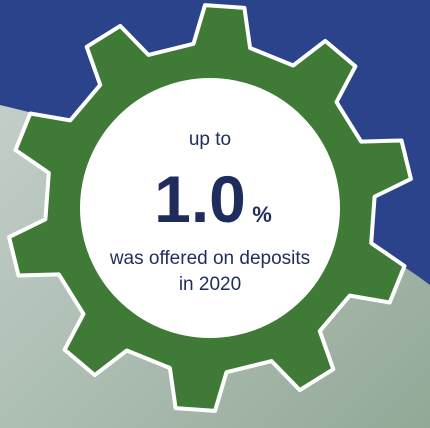 The width and height of the screenshot is (430, 428). I want to click on intro-text: up to, so click(210, 139).